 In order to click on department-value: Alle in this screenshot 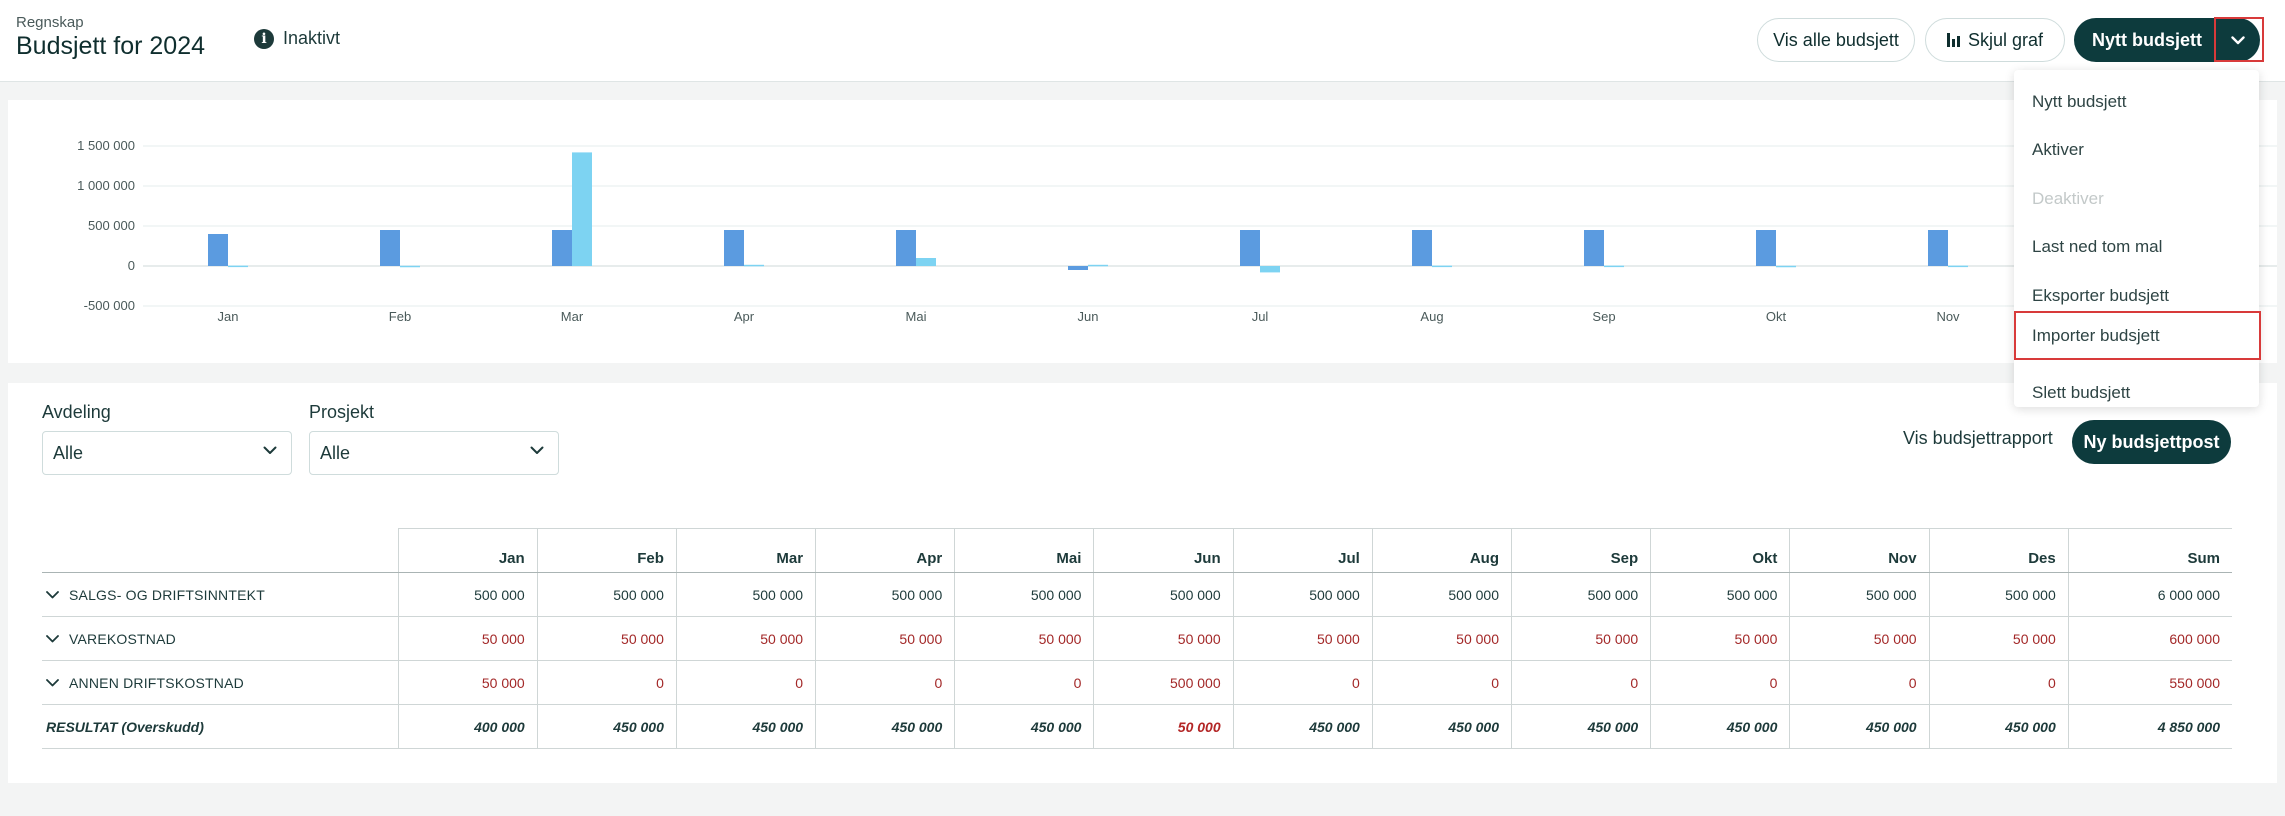, I will do `click(68, 452)`.